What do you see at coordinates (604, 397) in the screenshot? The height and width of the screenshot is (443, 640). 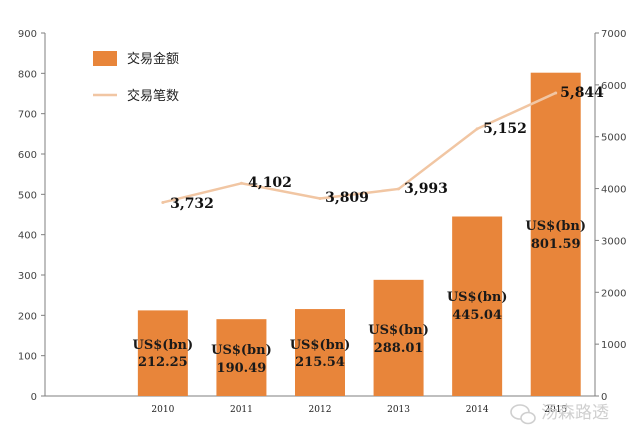 I see `right-tick-label: 0` at bounding box center [604, 397].